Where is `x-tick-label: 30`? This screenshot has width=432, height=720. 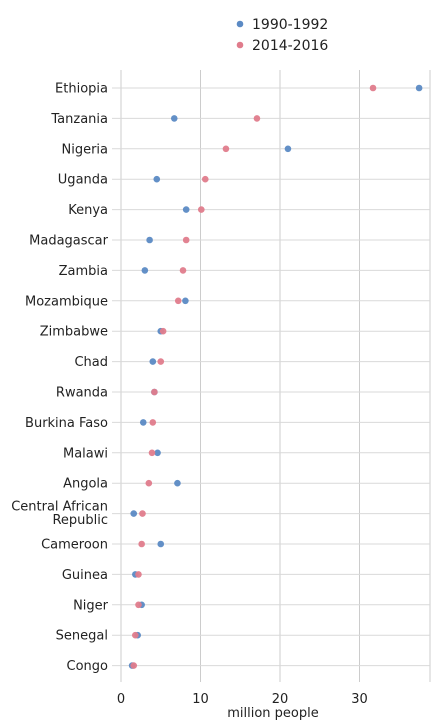
x-tick-label: 30 is located at coordinates (359, 699).